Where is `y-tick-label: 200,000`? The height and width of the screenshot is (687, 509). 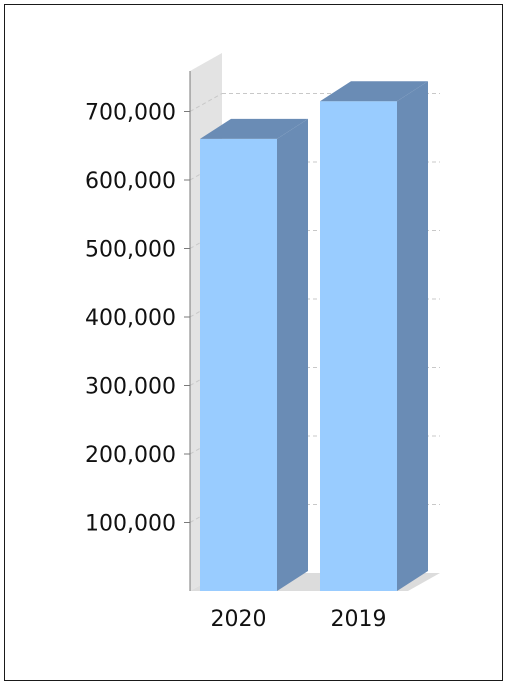 y-tick-label: 200,000 is located at coordinates (130, 455).